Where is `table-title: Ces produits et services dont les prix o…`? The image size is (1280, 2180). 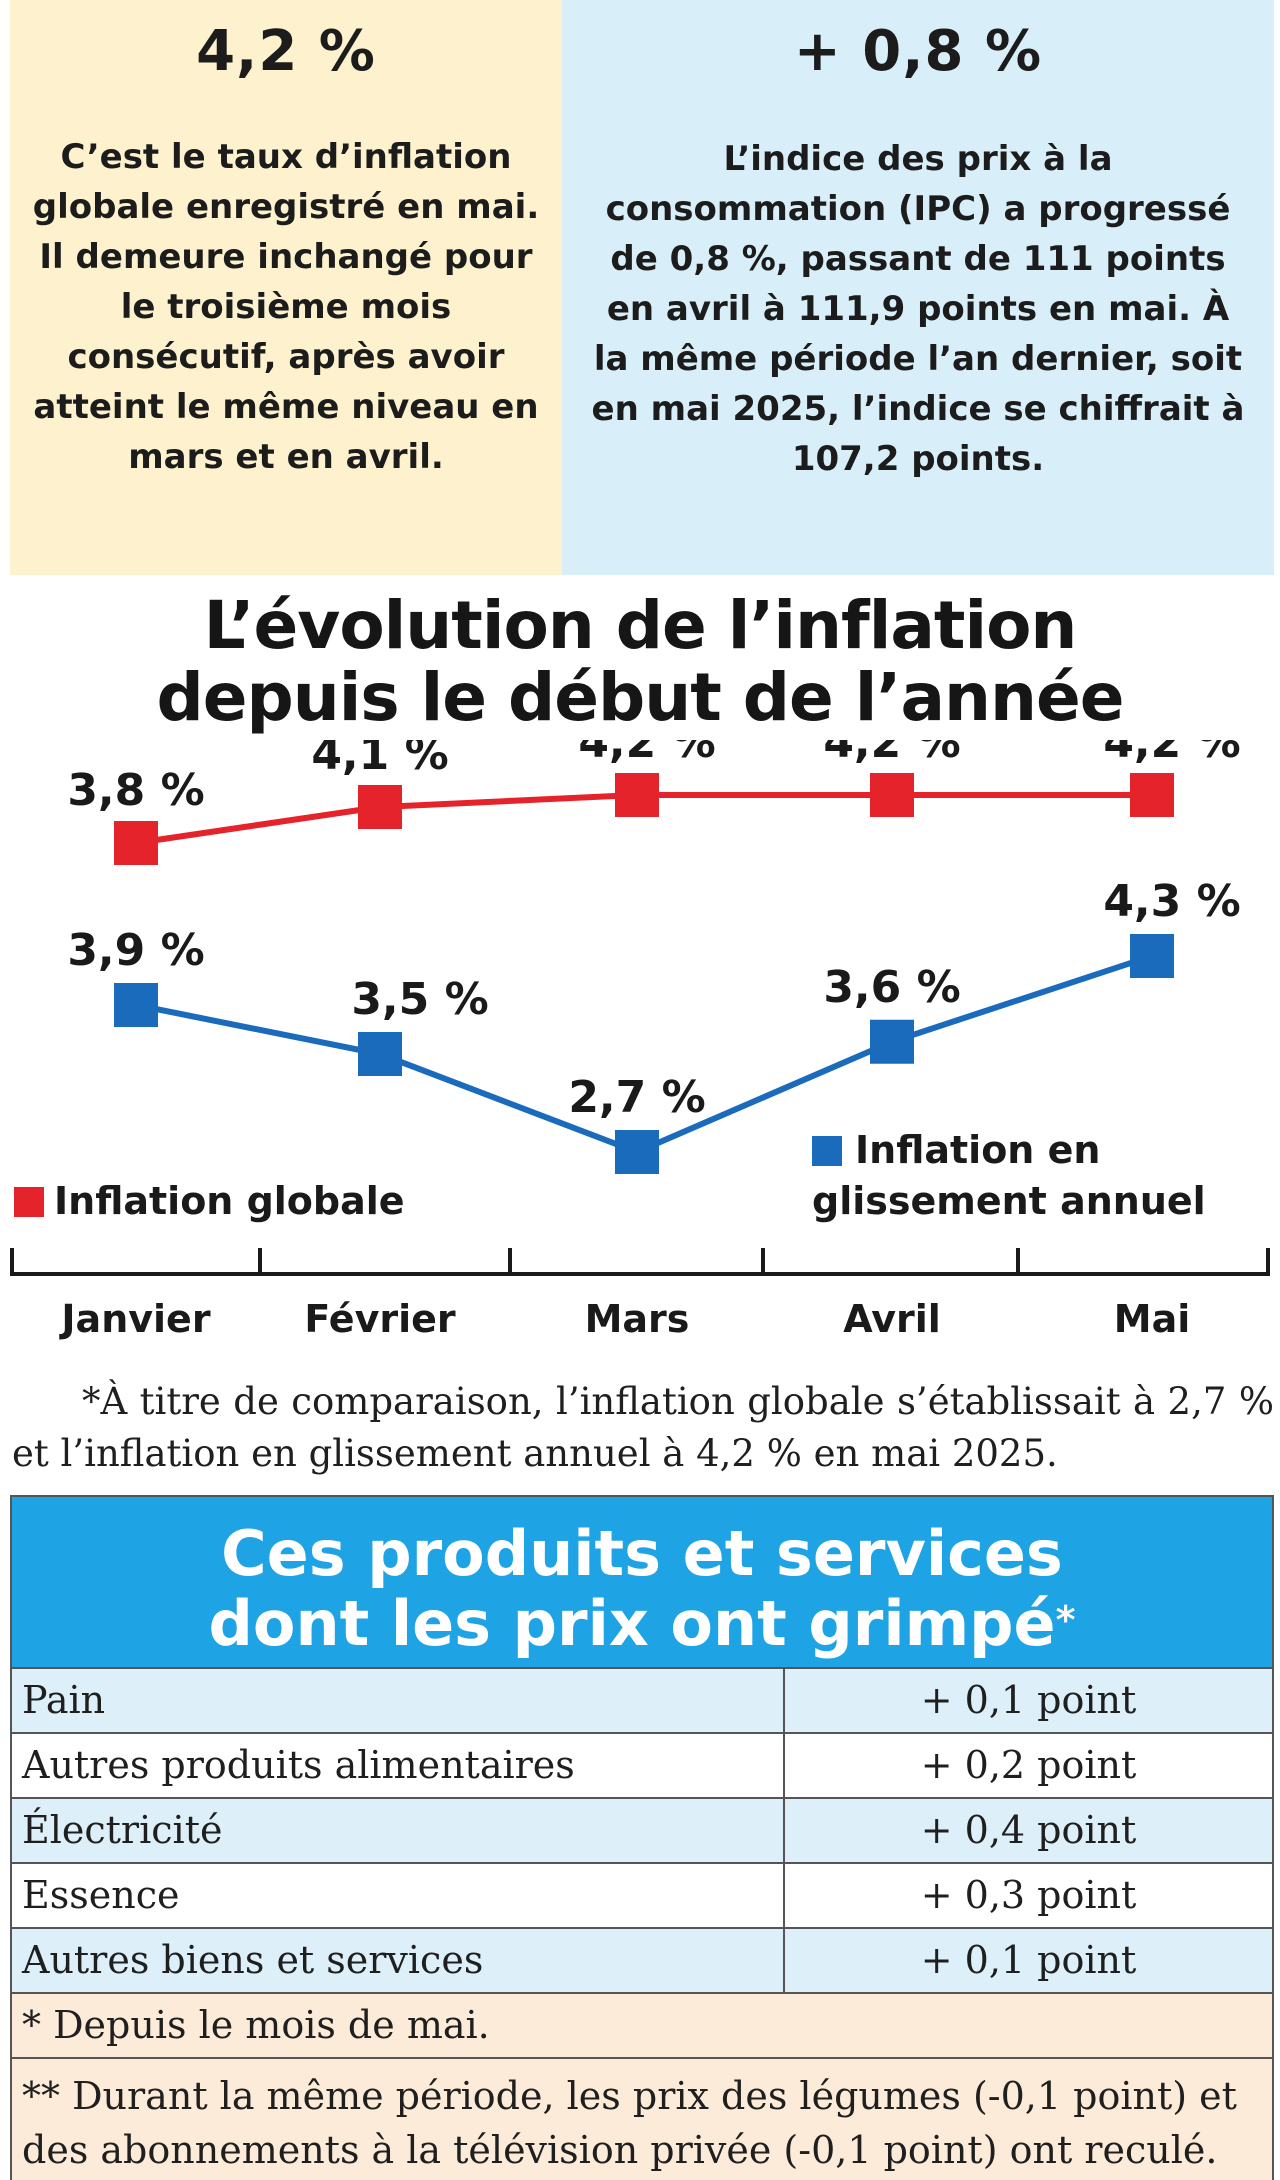
table-title: Ces produits et services dont les prix o… is located at coordinates (642, 1582).